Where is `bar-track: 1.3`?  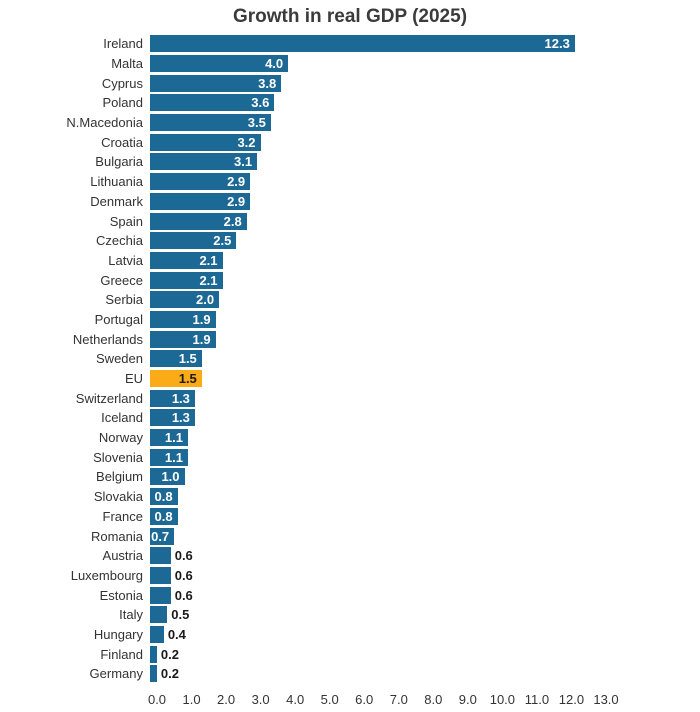 bar-track: 1.3 is located at coordinates (374, 398).